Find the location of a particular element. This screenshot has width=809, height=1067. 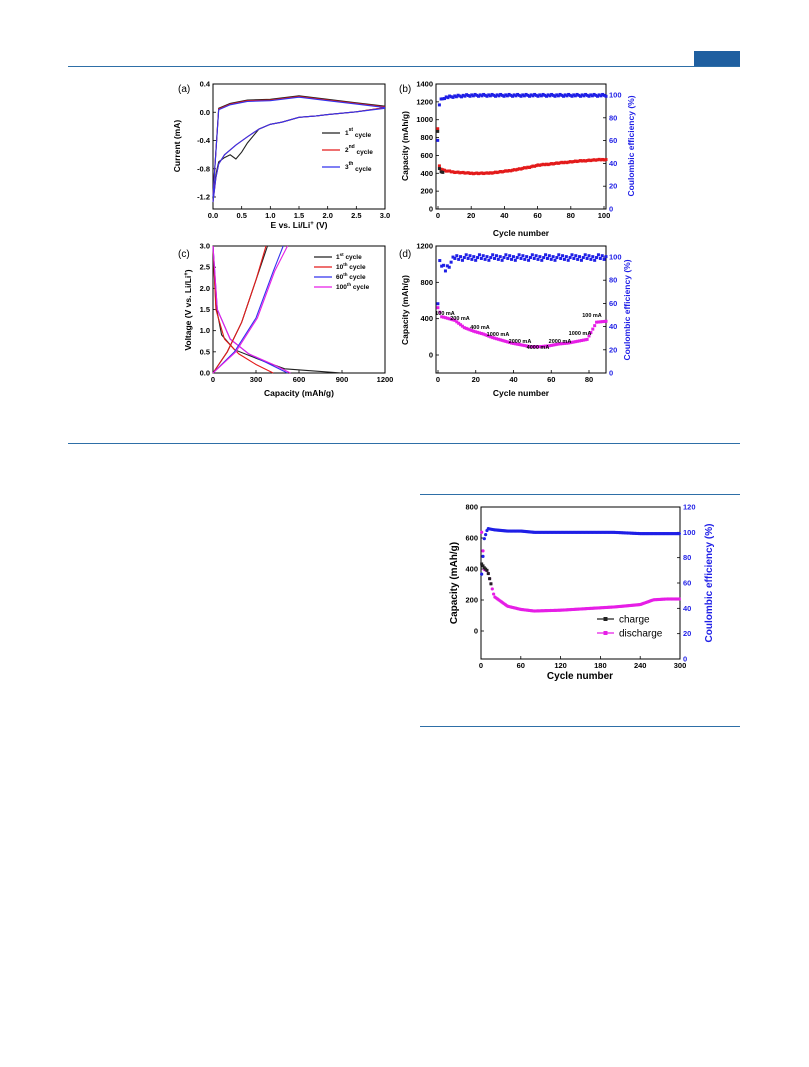

legend-entry: 10th cycle is located at coordinates (351, 266).